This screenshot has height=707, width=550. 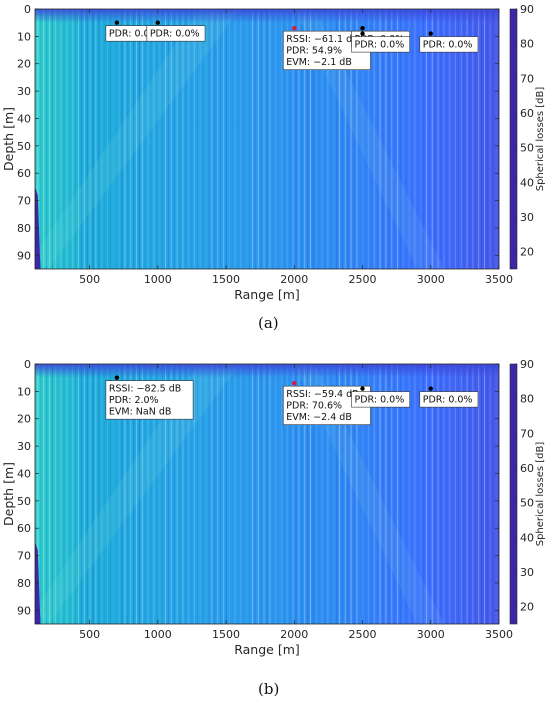 I want to click on colorbar, so click(x=513, y=139).